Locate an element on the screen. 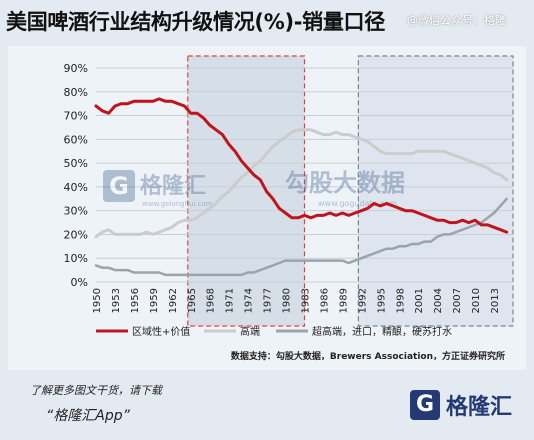  x-tick-label: 2001 is located at coordinates (419, 300).